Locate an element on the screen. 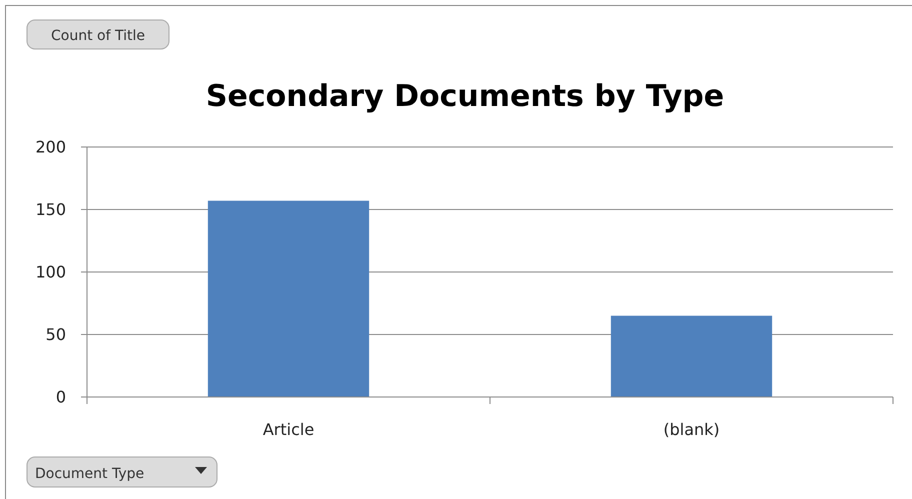 The width and height of the screenshot is (912, 499). y-tick-label: 50 is located at coordinates (56, 334).